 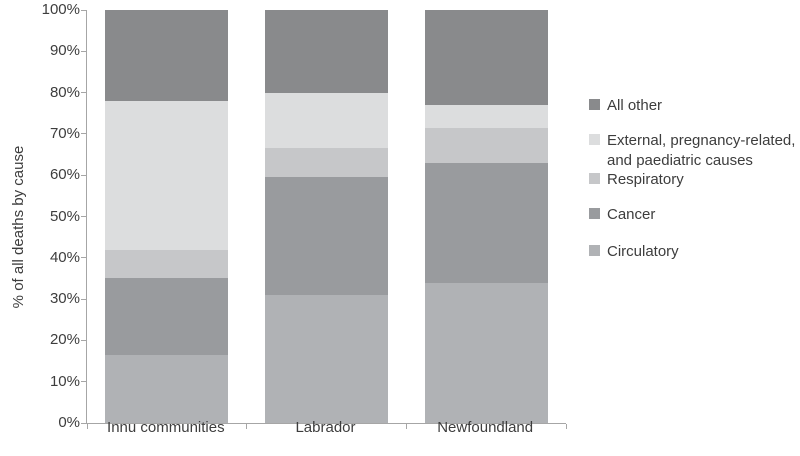 I want to click on y-tick-label: 70%, so click(x=64, y=133).